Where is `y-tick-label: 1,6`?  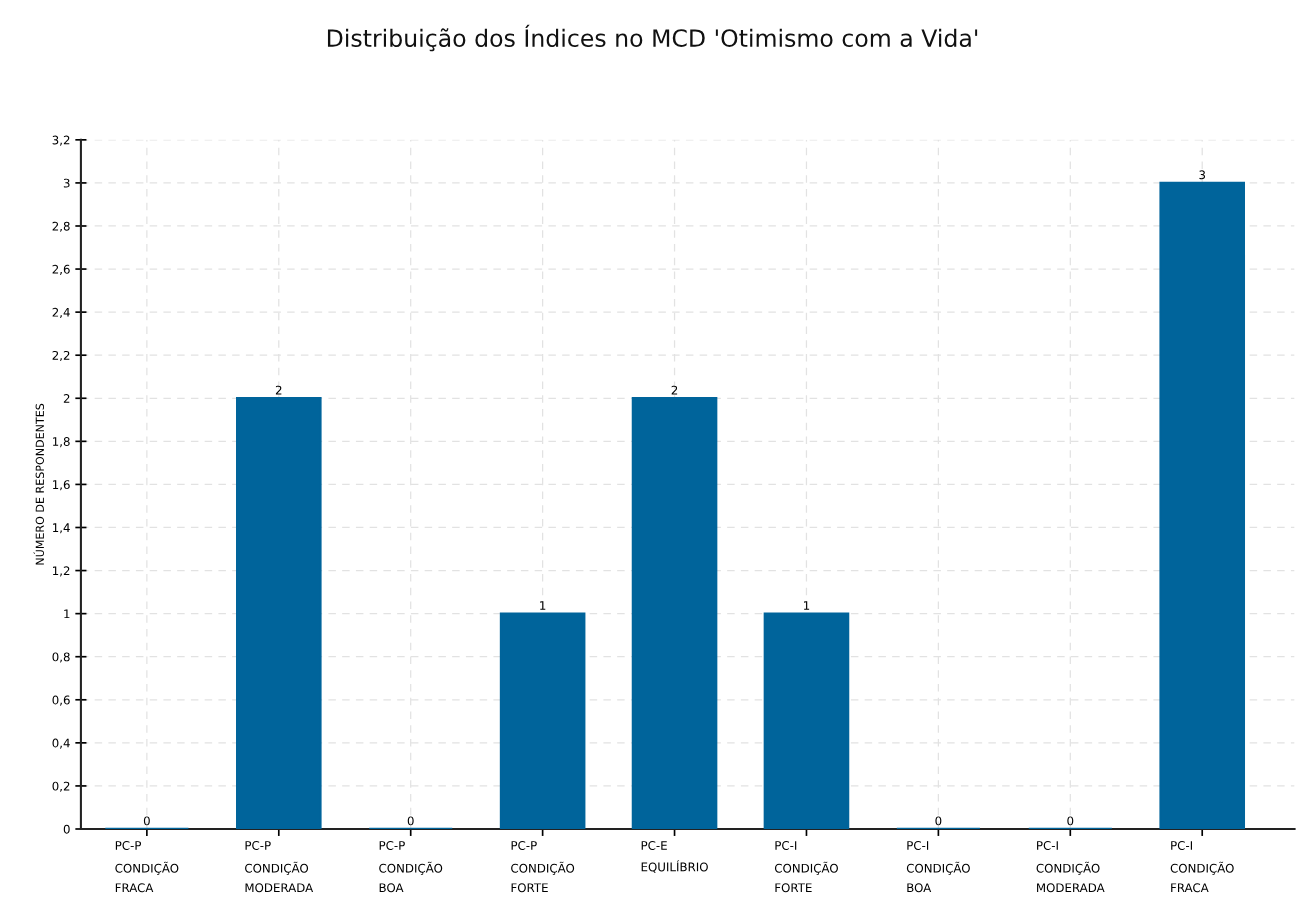
y-tick-label: 1,6 is located at coordinates (61, 485).